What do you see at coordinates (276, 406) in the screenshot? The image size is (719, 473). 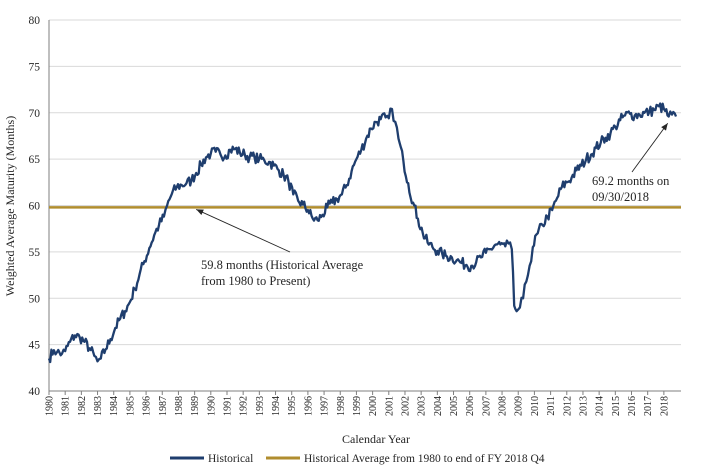 I see `x-tick-label: 1994` at bounding box center [276, 406].